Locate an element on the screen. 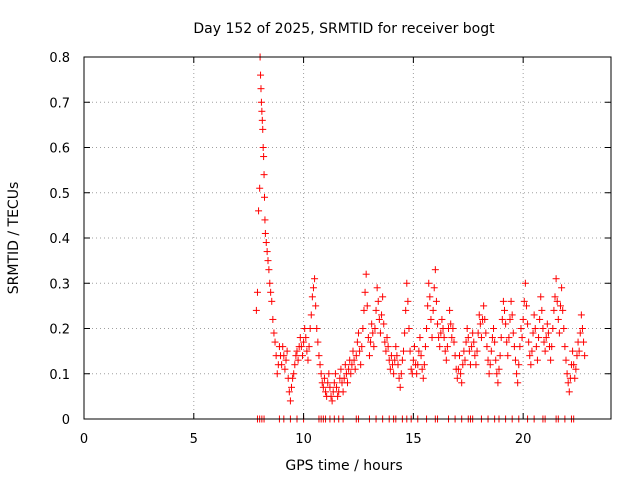  y-axis-title: SRMTID / TECUs is located at coordinates (14, 238).